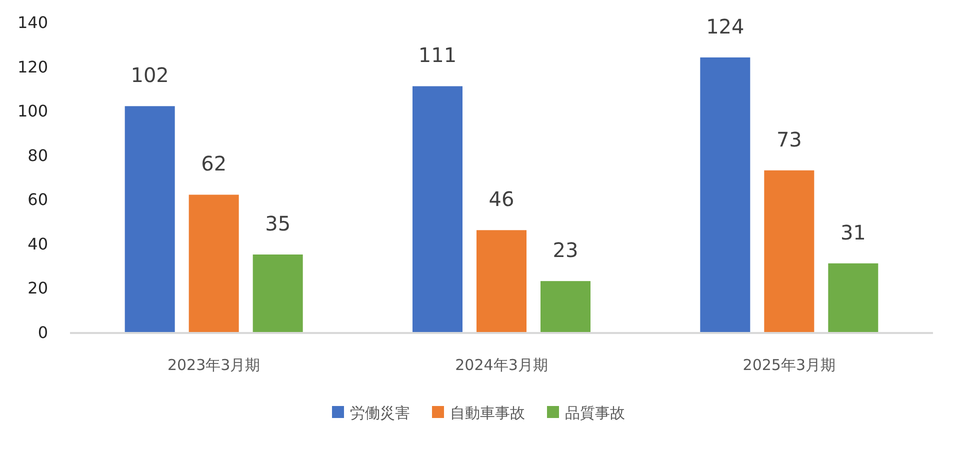  I want to click on y-tick-label: 0, so click(43, 332).